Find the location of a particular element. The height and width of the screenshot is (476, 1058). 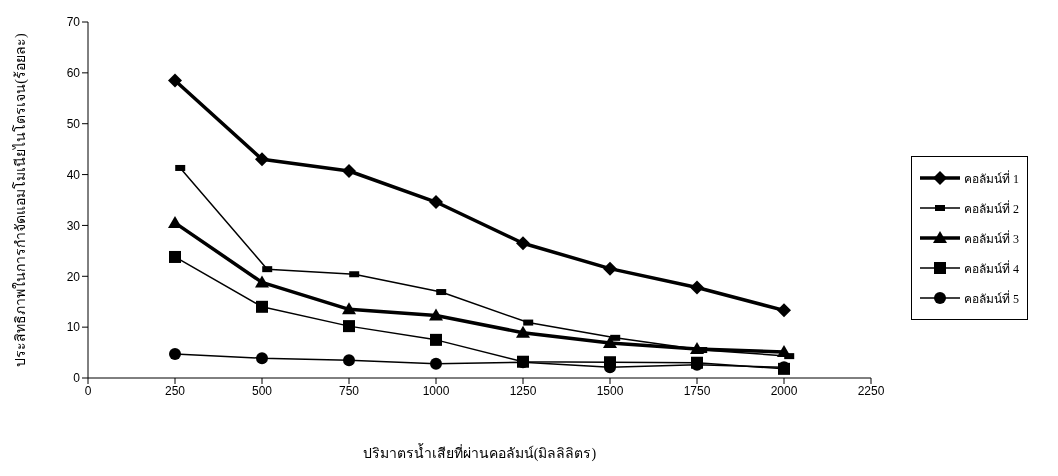

y-tick-label: 20 is located at coordinates (73, 276).